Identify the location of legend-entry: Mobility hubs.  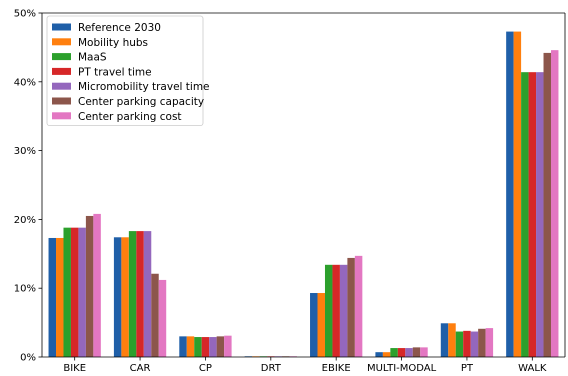
(113, 43).